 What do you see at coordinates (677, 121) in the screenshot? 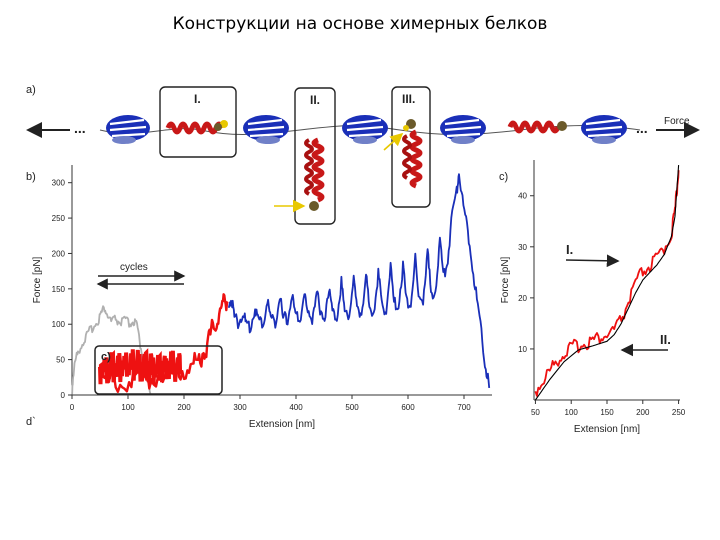
I see `force-arrow-label: Force` at bounding box center [677, 121].